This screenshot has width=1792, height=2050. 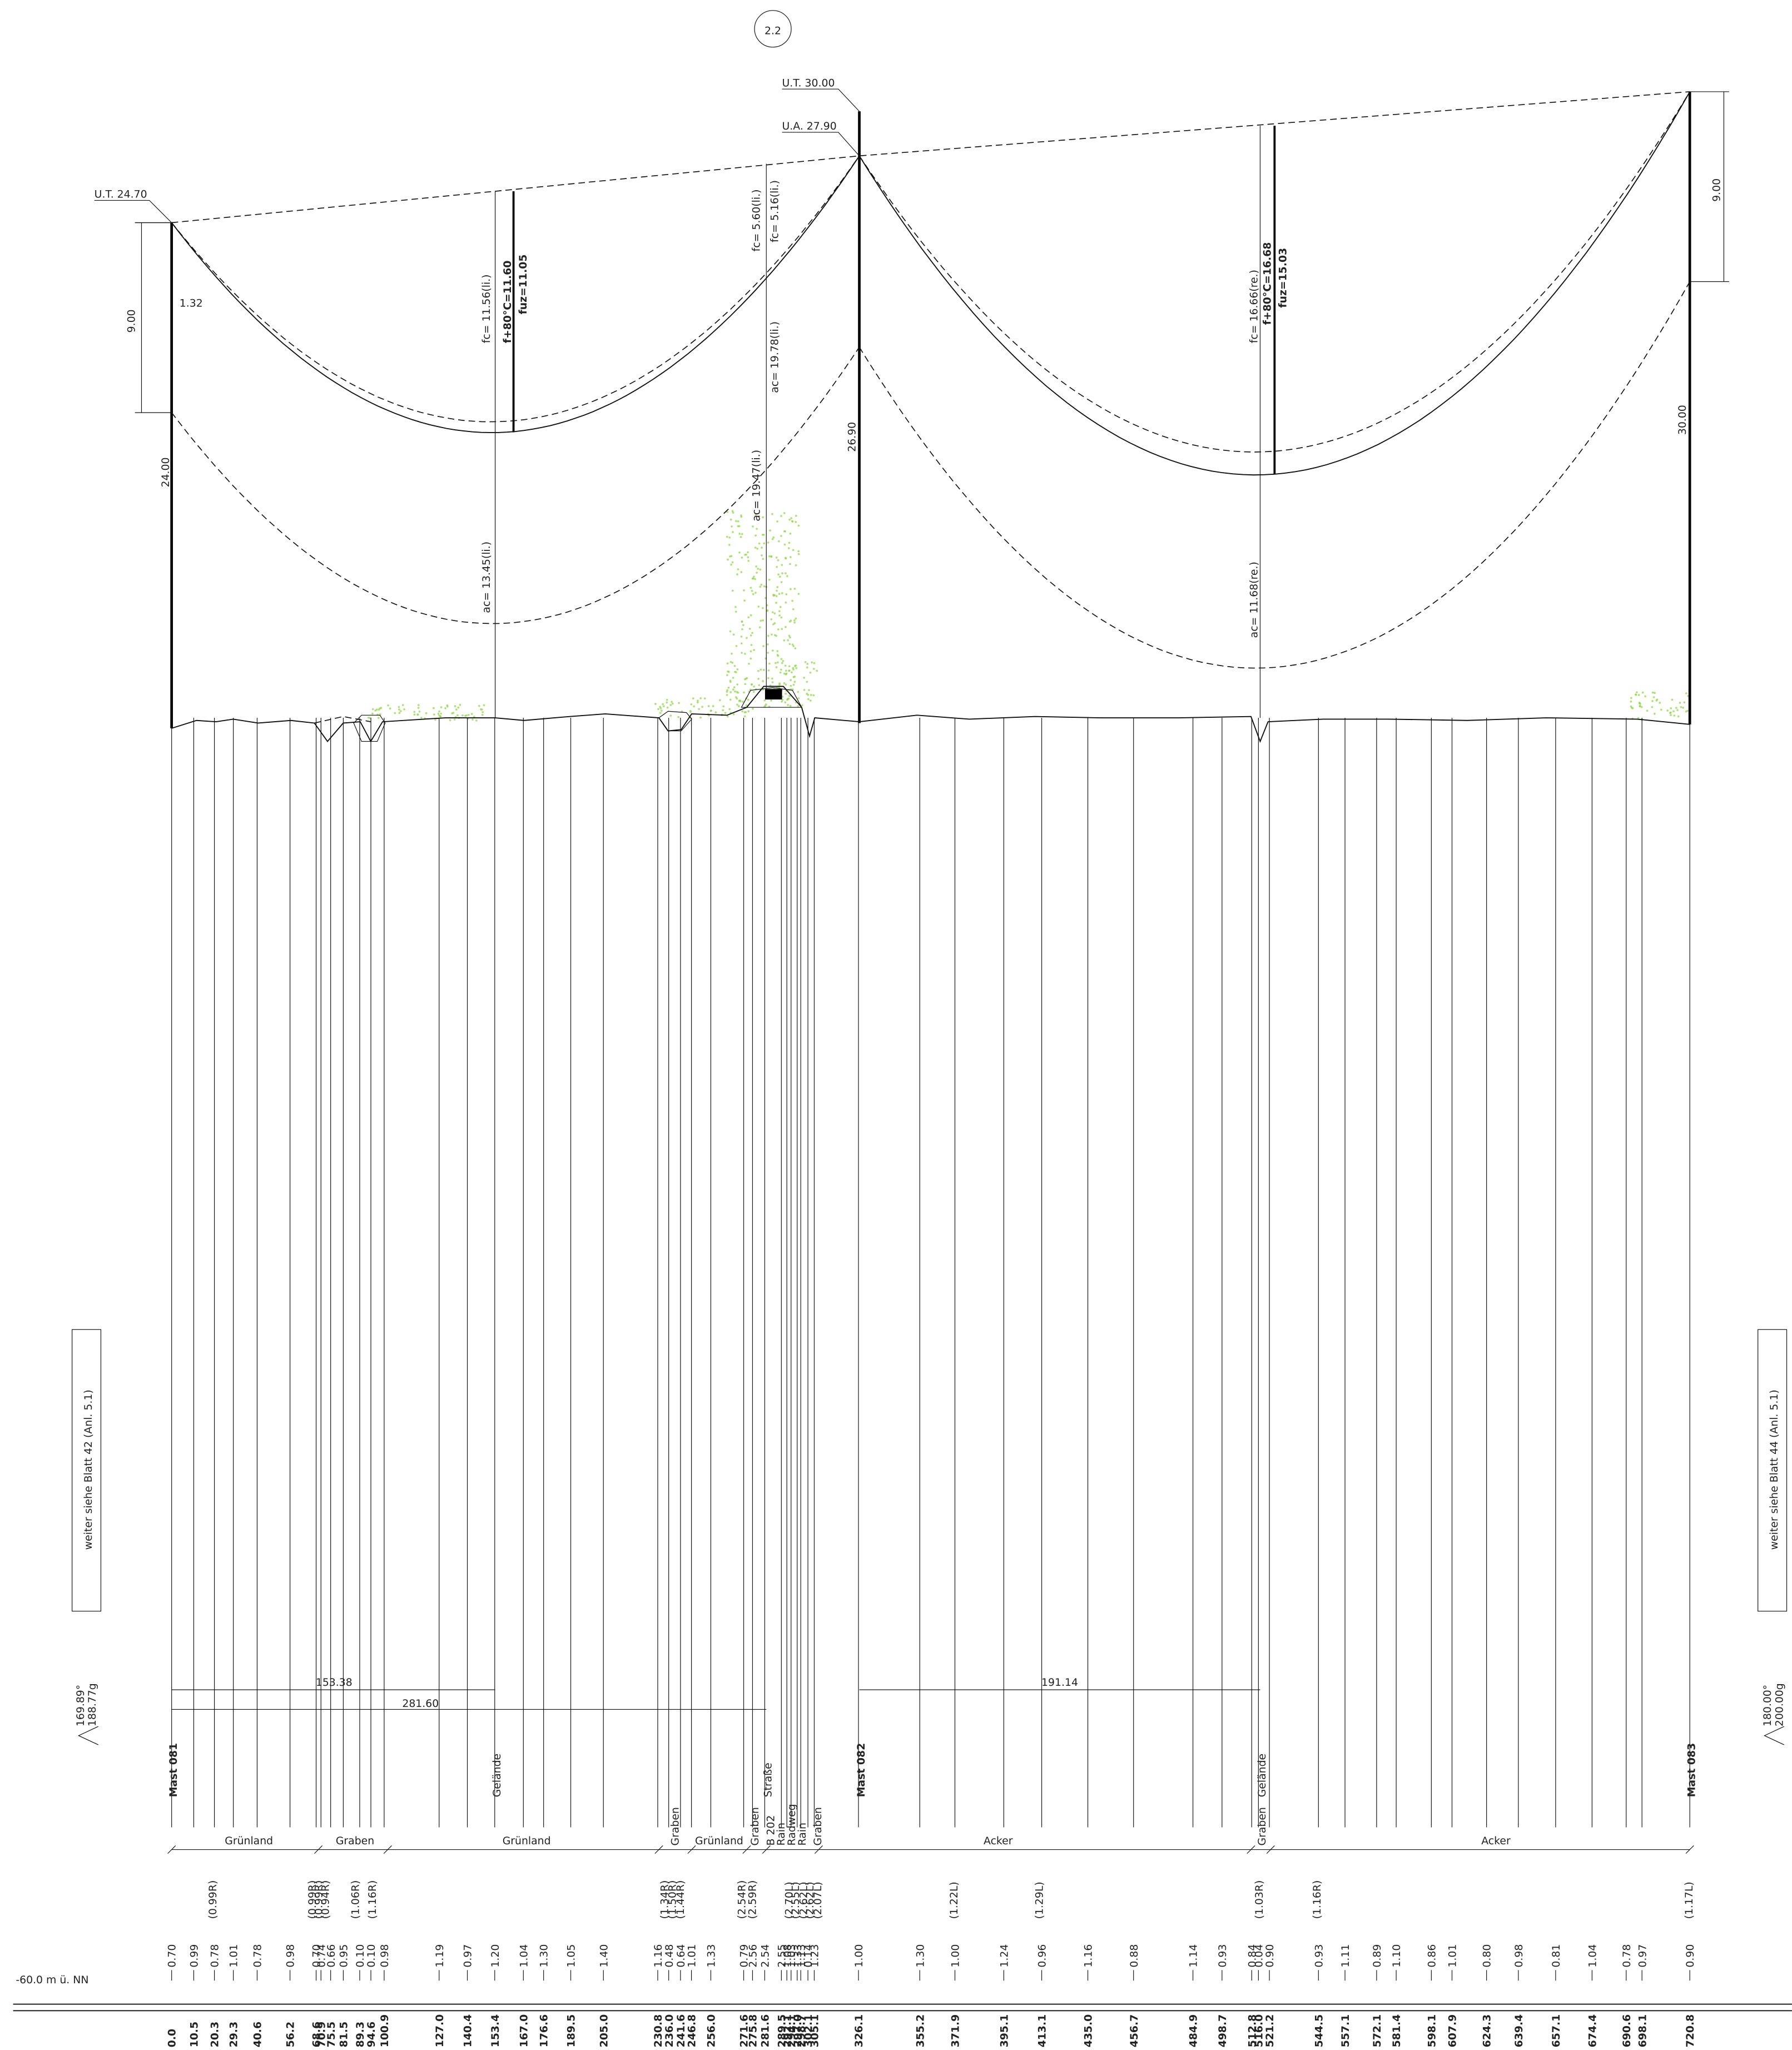 What do you see at coordinates (1690, 1956) in the screenshot?
I see `station-height: 0.90` at bounding box center [1690, 1956].